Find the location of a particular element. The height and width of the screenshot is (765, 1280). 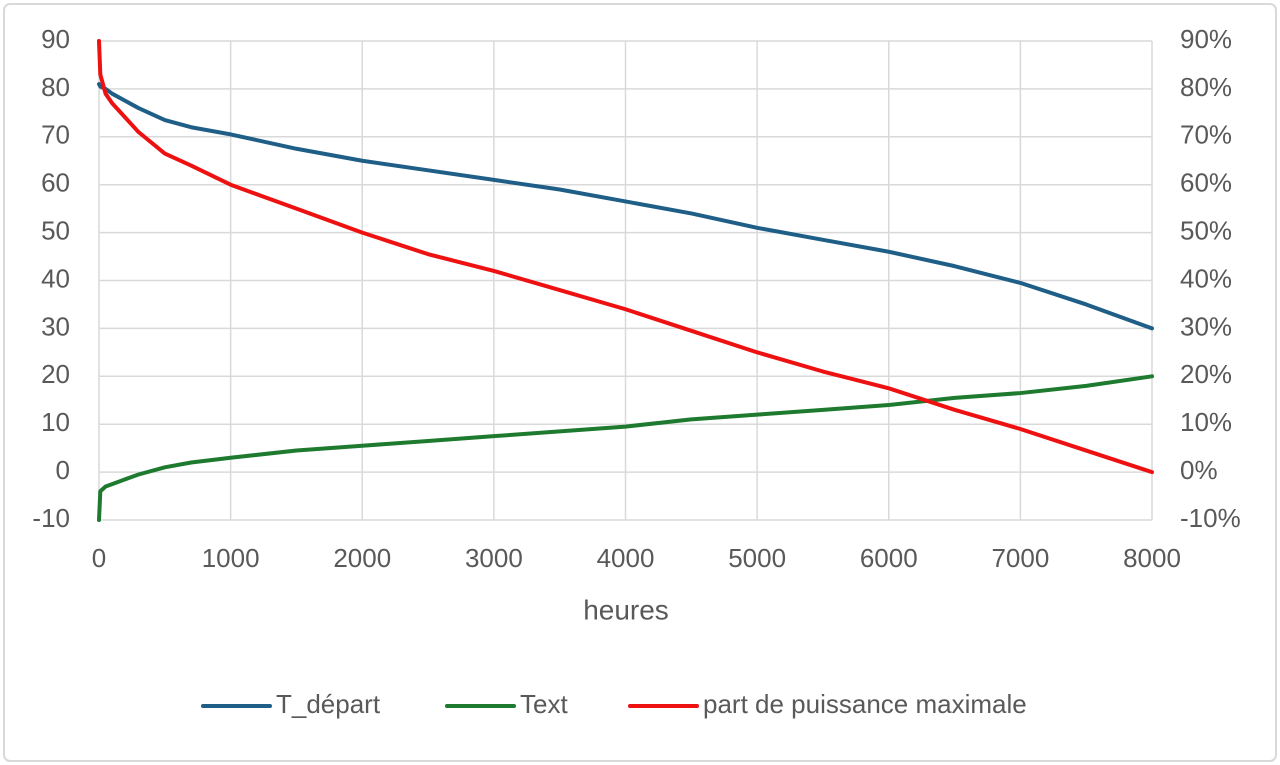

y-tick-label: 80 is located at coordinates (55, 87).